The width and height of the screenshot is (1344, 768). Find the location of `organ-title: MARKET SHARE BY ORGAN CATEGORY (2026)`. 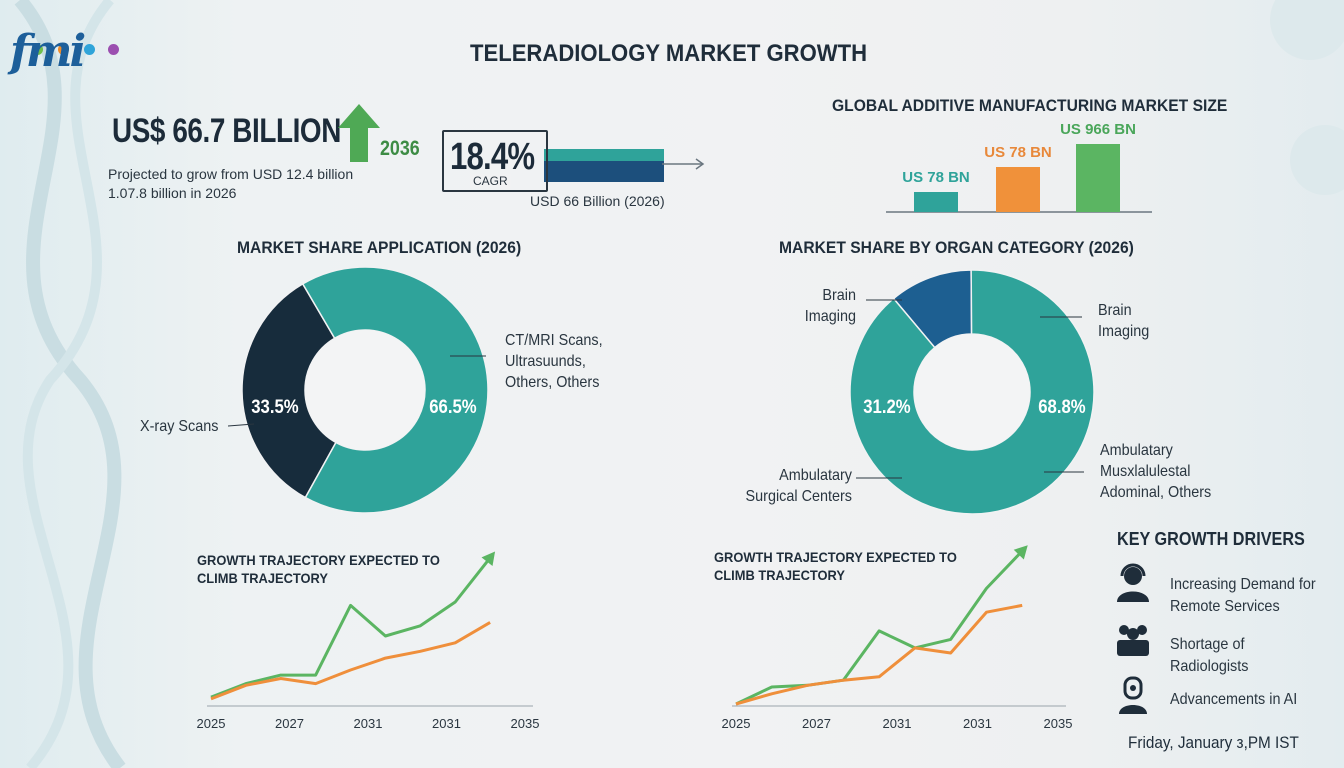

organ-title: MARKET SHARE BY ORGAN CATEGORY (2026) is located at coordinates (956, 247).